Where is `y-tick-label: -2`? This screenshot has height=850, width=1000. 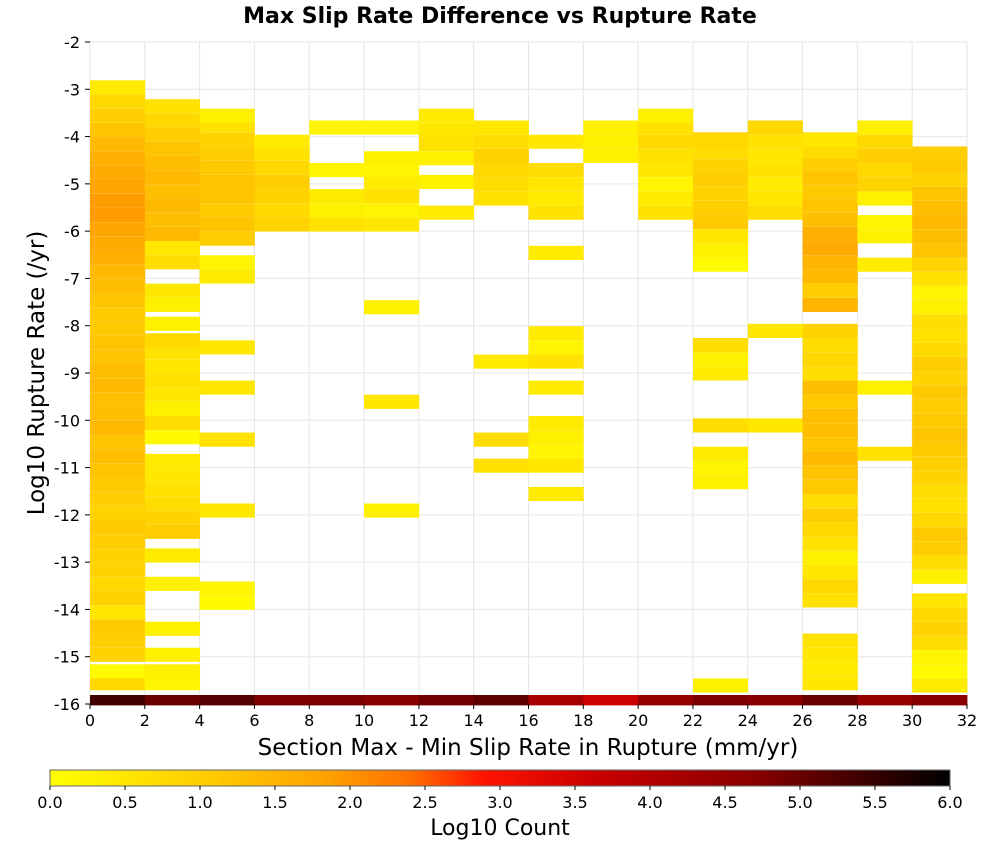 y-tick-label: -2 is located at coordinates (72, 42).